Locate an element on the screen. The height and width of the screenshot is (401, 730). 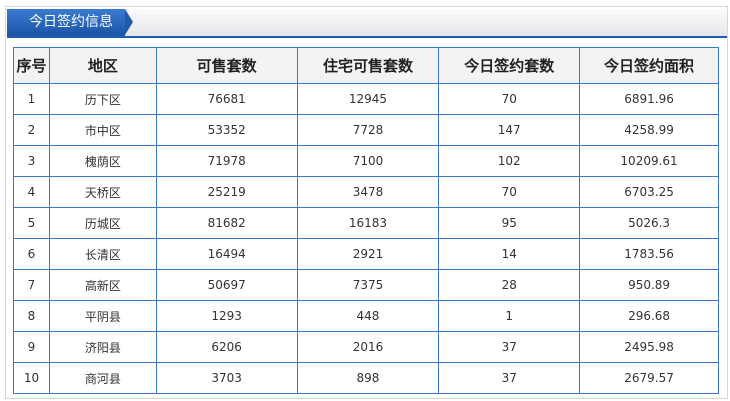
cell-col-available: 16494 is located at coordinates (226, 254).